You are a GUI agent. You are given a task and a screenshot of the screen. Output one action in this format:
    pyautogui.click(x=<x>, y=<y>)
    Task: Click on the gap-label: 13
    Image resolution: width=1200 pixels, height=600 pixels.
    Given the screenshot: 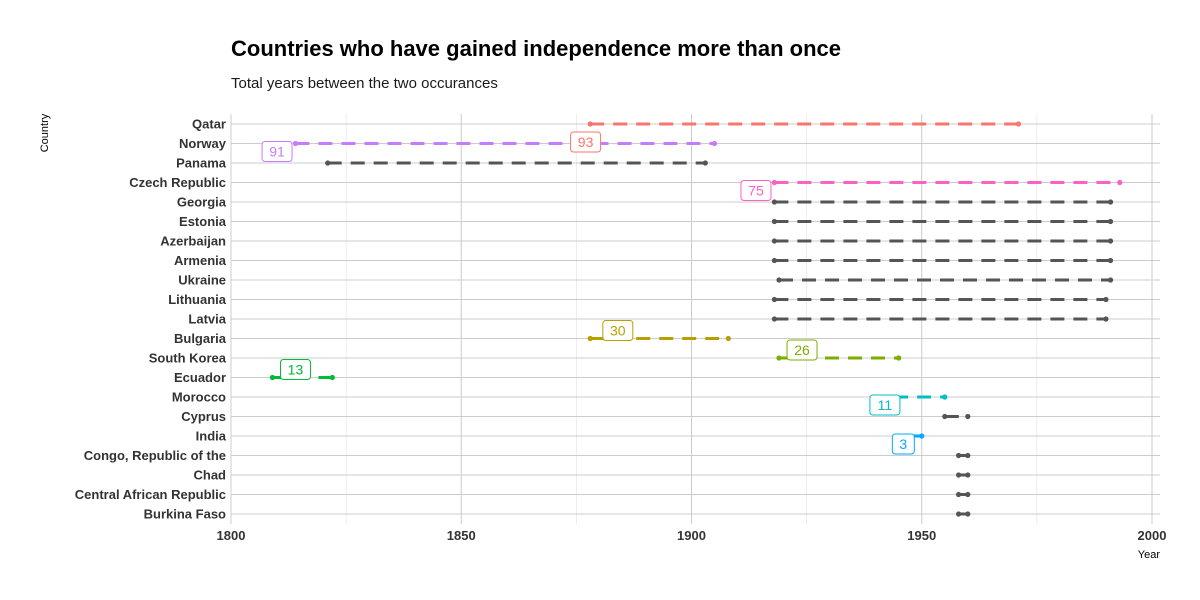 What is the action you would take?
    pyautogui.click(x=295, y=369)
    